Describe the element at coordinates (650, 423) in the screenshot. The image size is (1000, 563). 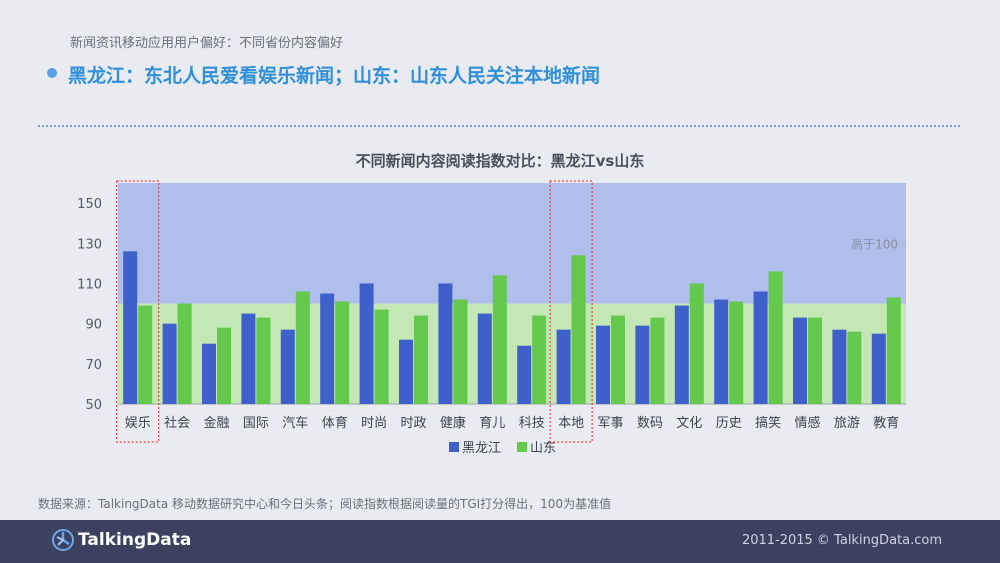
I see `x-tick-label: 数码` at that location.